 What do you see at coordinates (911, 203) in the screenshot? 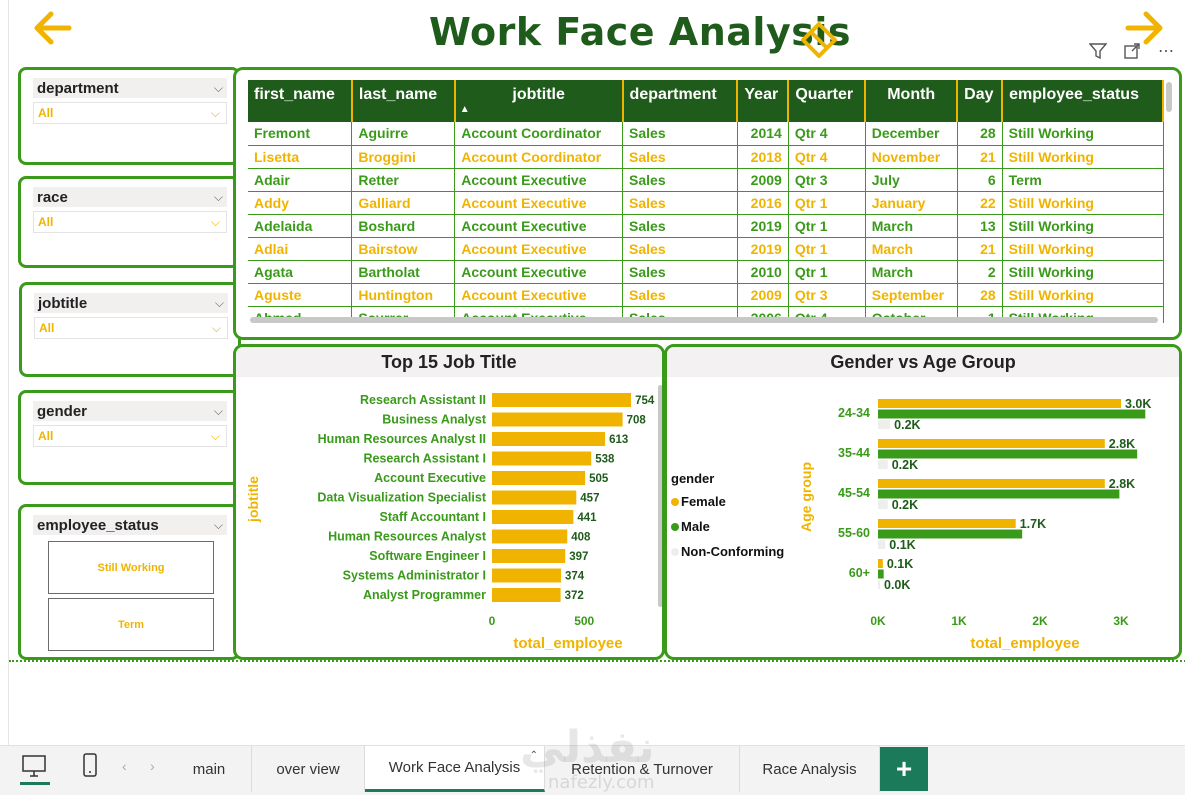
I see `table-cell: January` at bounding box center [911, 203].